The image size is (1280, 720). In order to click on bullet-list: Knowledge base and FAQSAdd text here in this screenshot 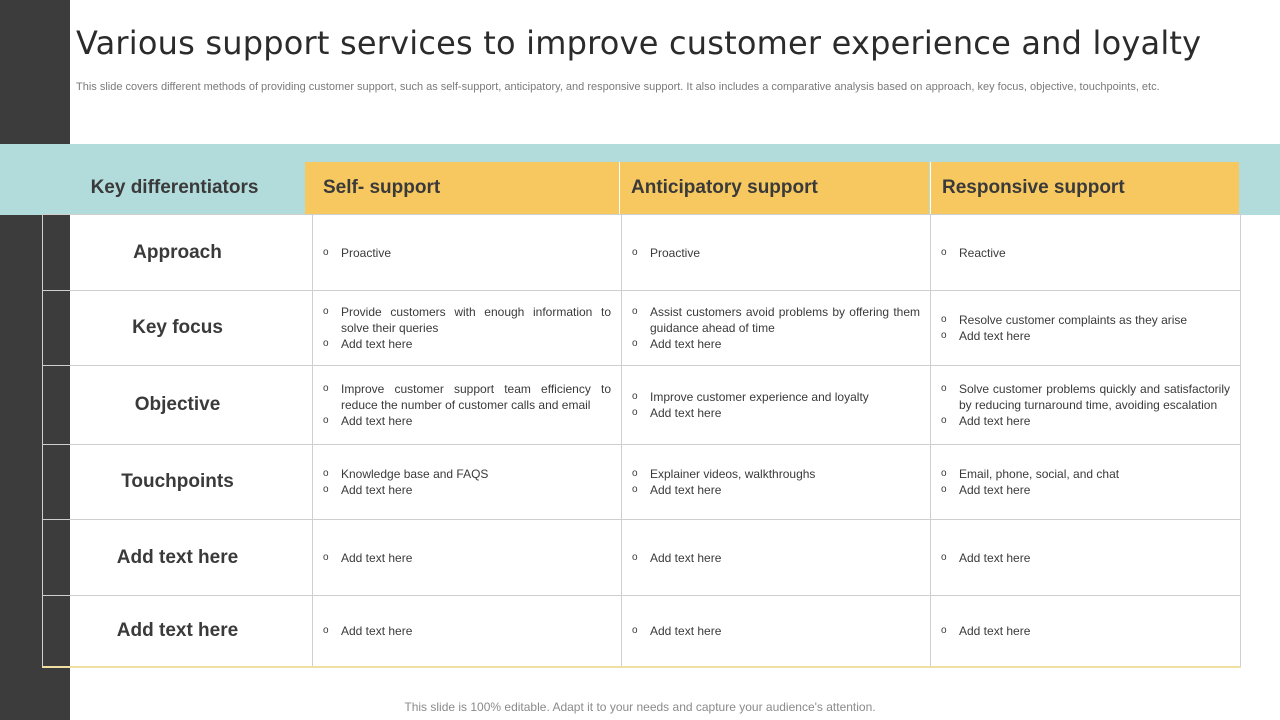, I will do `click(467, 482)`.